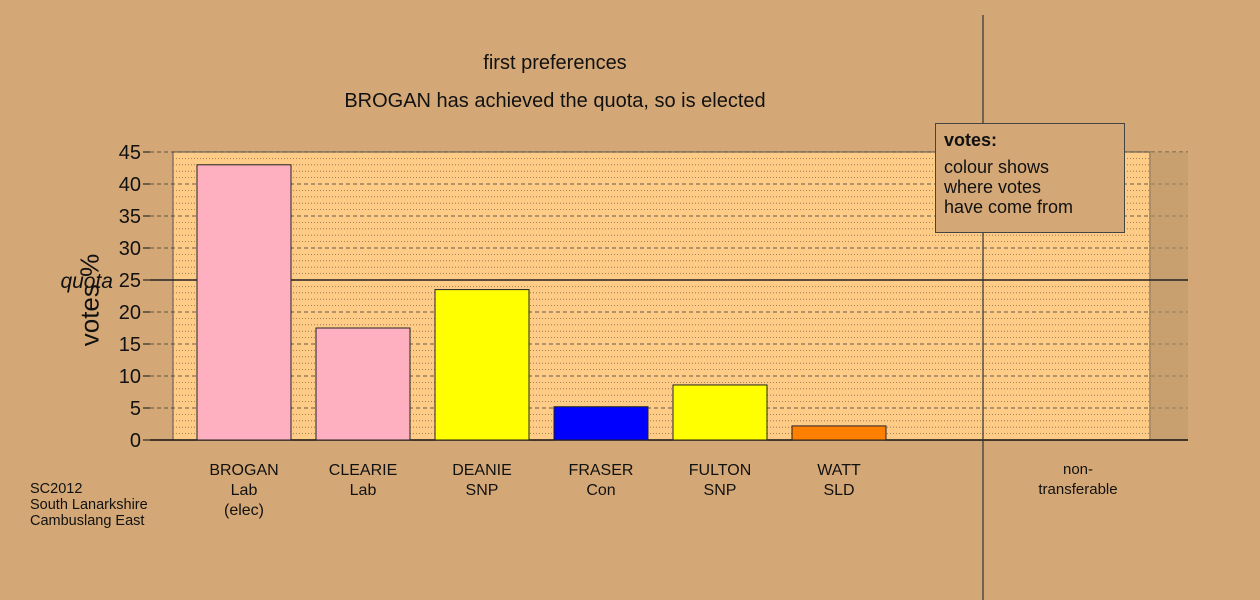 Image resolution: width=1260 pixels, height=600 pixels. What do you see at coordinates (86, 281) in the screenshot?
I see `quota-label: quota` at bounding box center [86, 281].